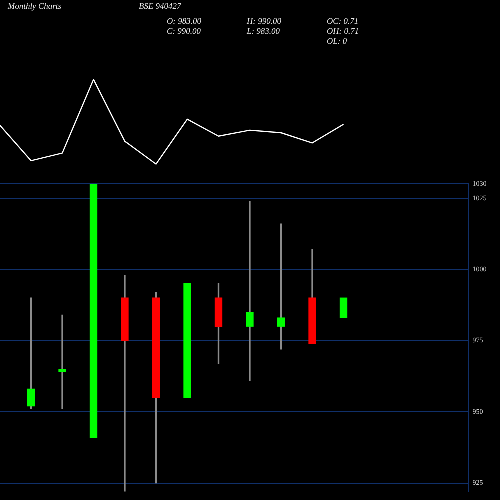 This screenshot has height=500, width=500. I want to click on text: O: 983.00, so click(184, 21).